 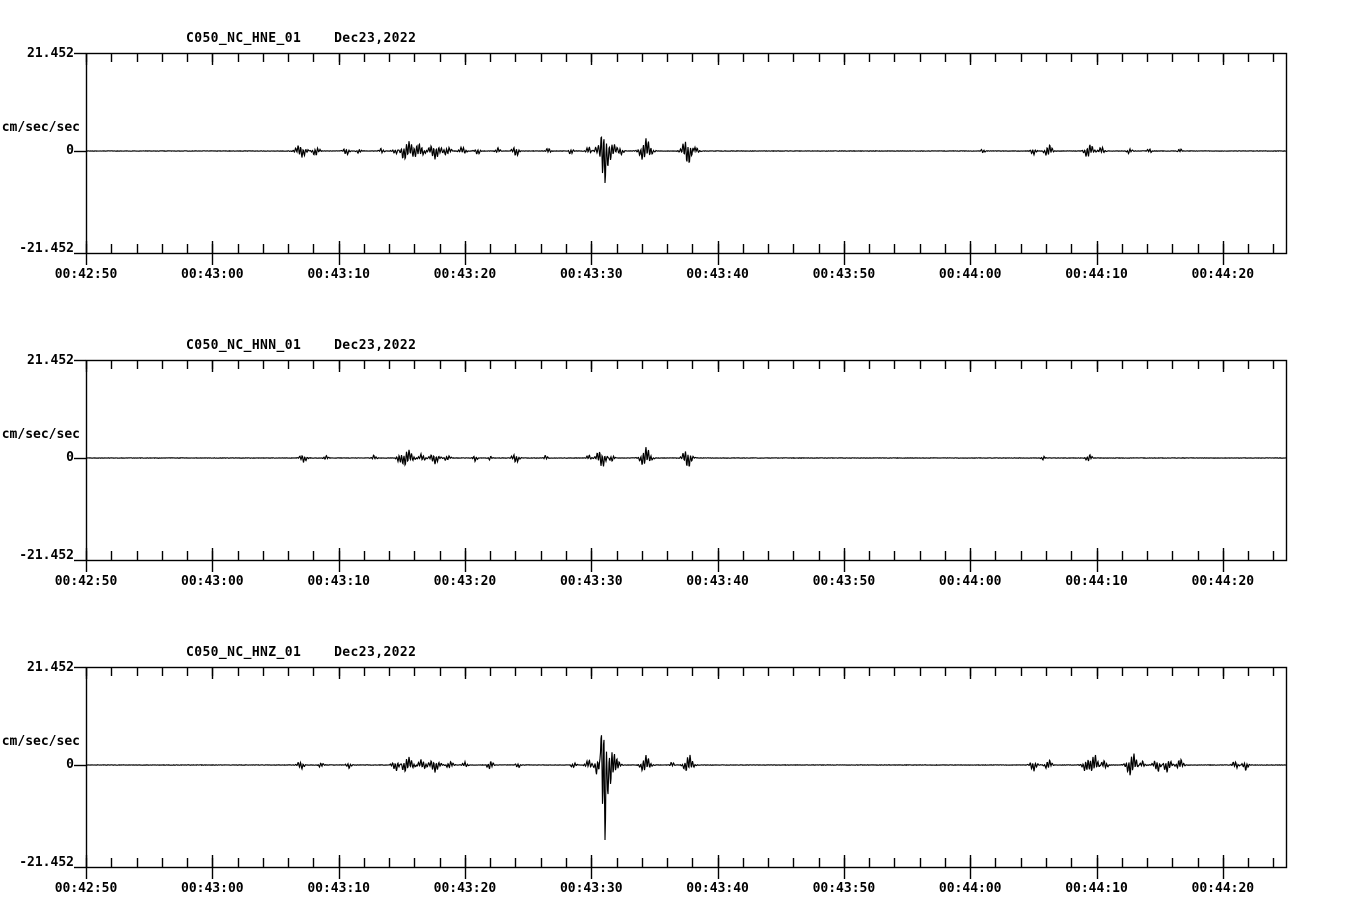 What do you see at coordinates (40, 741) in the screenshot?
I see `y-axis-units-hnz: cm/sec/sec` at bounding box center [40, 741].